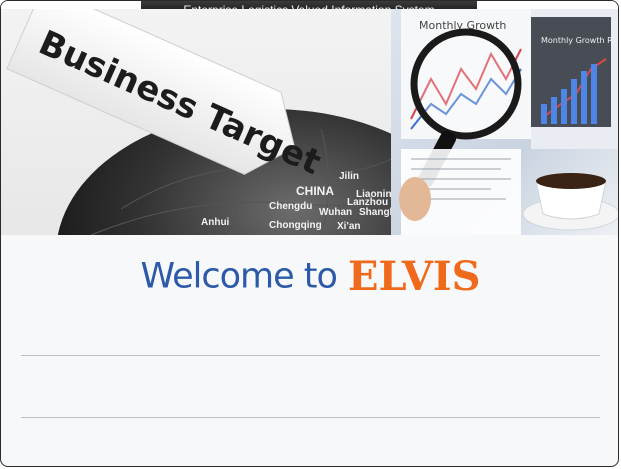 This screenshot has height=469, width=621. I want to click on globe-label: Chongqing, so click(295, 225).